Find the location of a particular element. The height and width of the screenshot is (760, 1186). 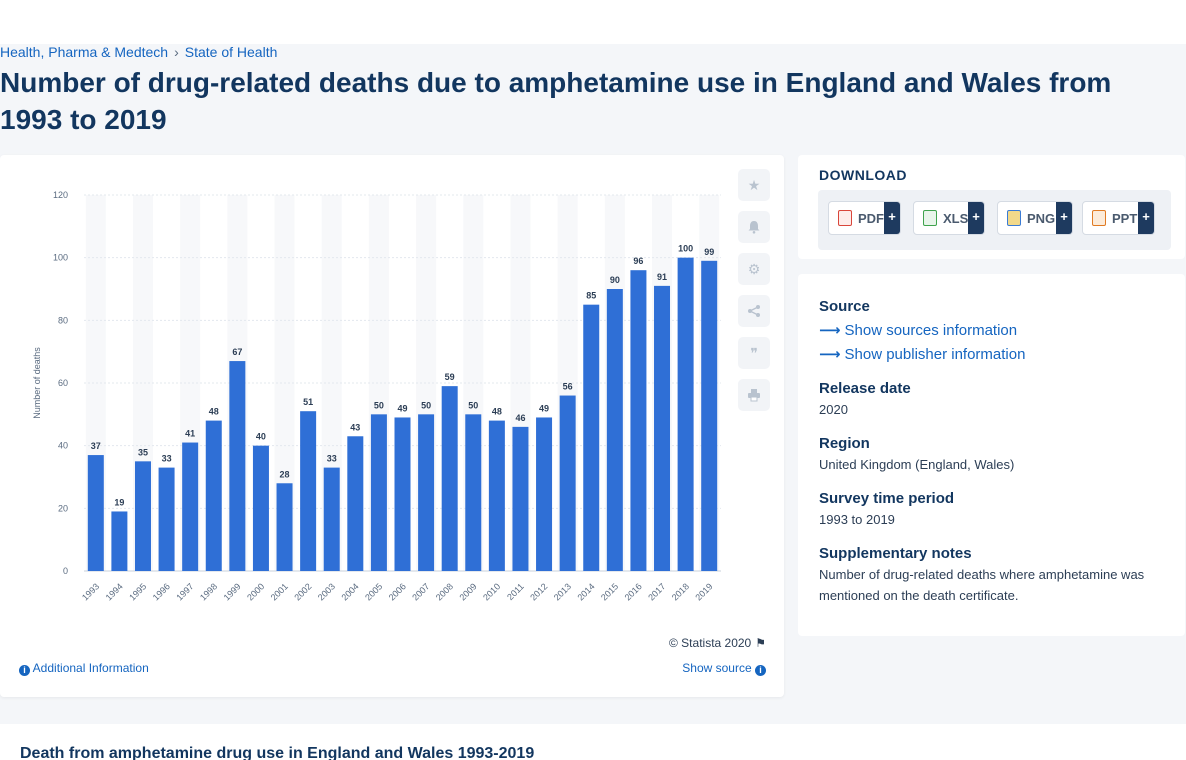

data-label-2008: 59 is located at coordinates (450, 377).